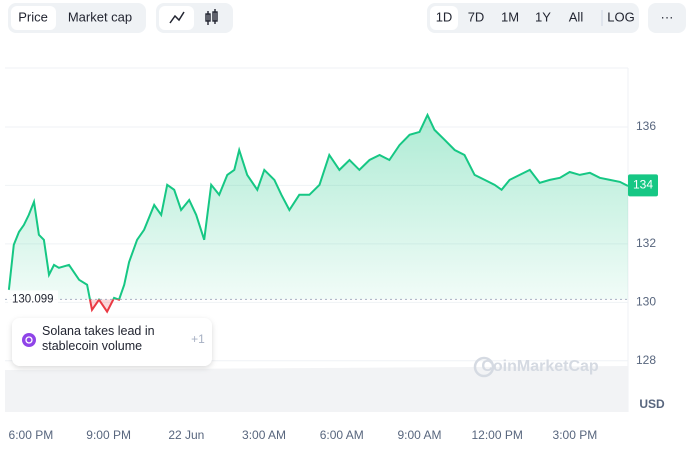  What do you see at coordinates (108, 435) in the screenshot?
I see `x-tick-label: 9:00 PM` at bounding box center [108, 435].